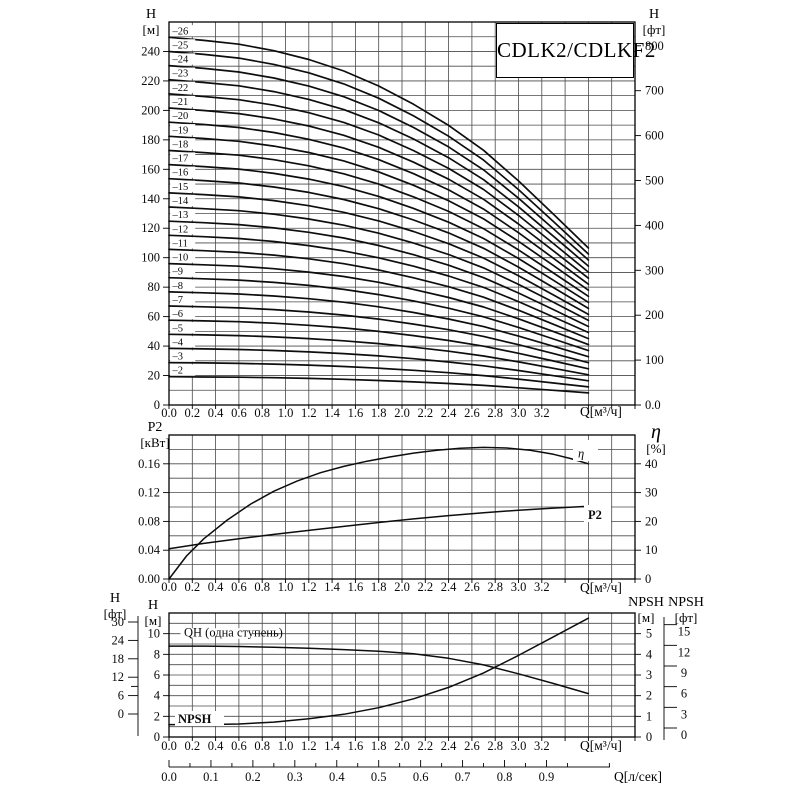  I want to click on axis-header-h-ft-top: H [фт], so click(654, 22).